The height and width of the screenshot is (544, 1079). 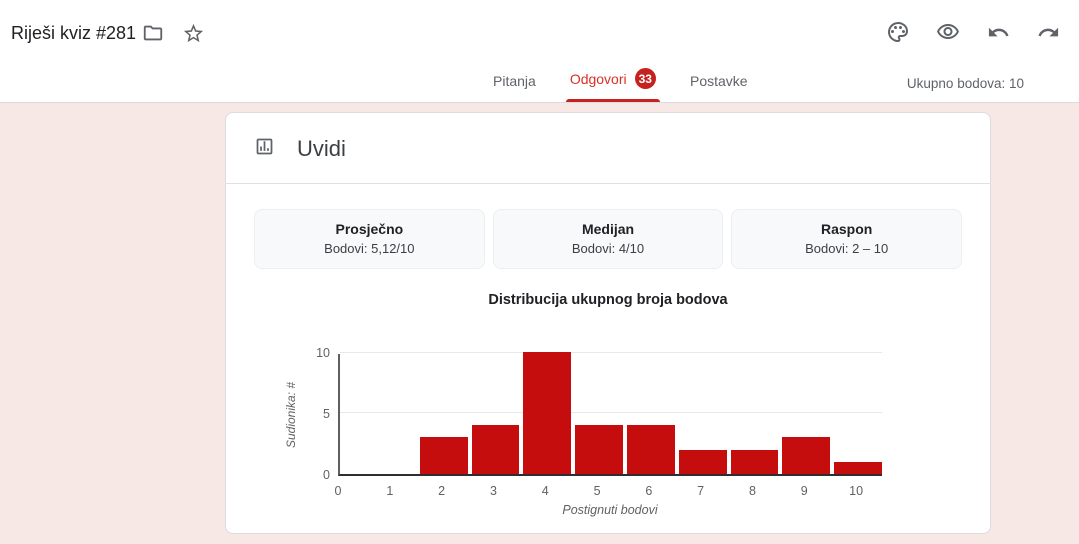 What do you see at coordinates (264, 149) in the screenshot?
I see `insights-chart-icon` at bounding box center [264, 149].